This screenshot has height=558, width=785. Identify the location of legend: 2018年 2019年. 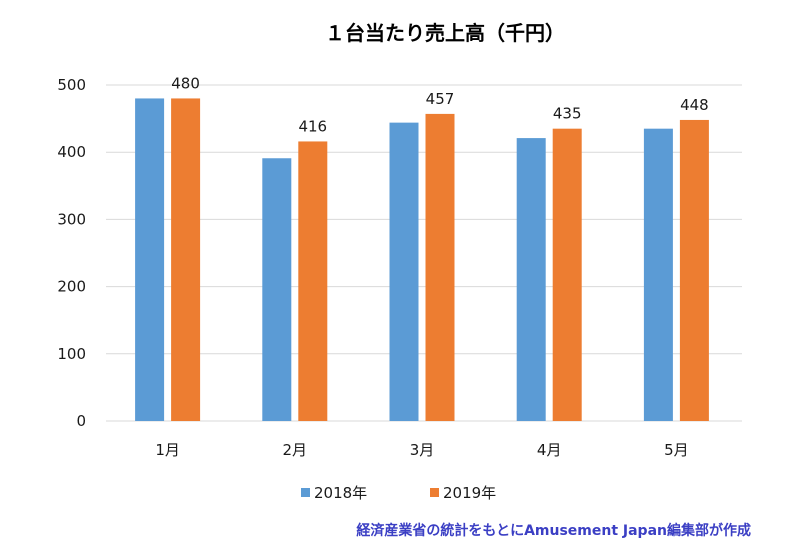
(398, 493).